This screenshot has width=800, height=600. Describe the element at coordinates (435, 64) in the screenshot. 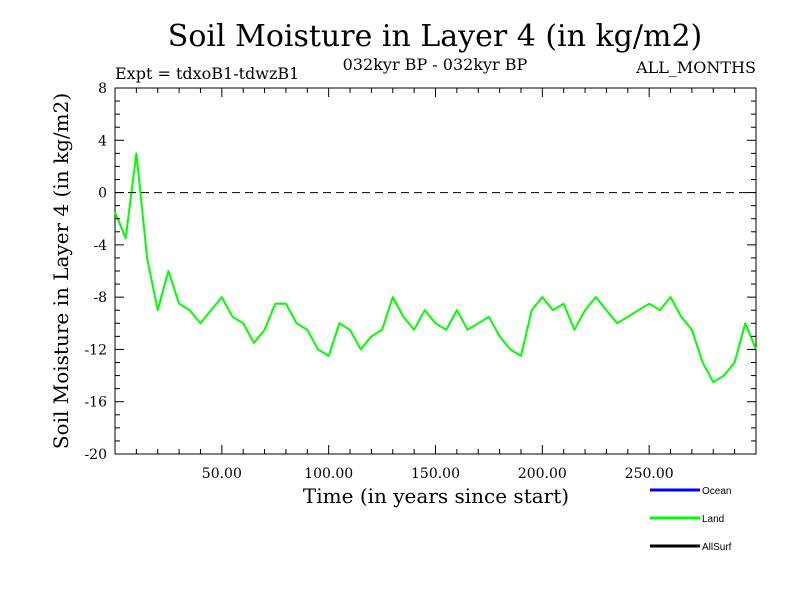

I see `chart-subtitle-center: 032kyr BP - 032kyr BP` at that location.